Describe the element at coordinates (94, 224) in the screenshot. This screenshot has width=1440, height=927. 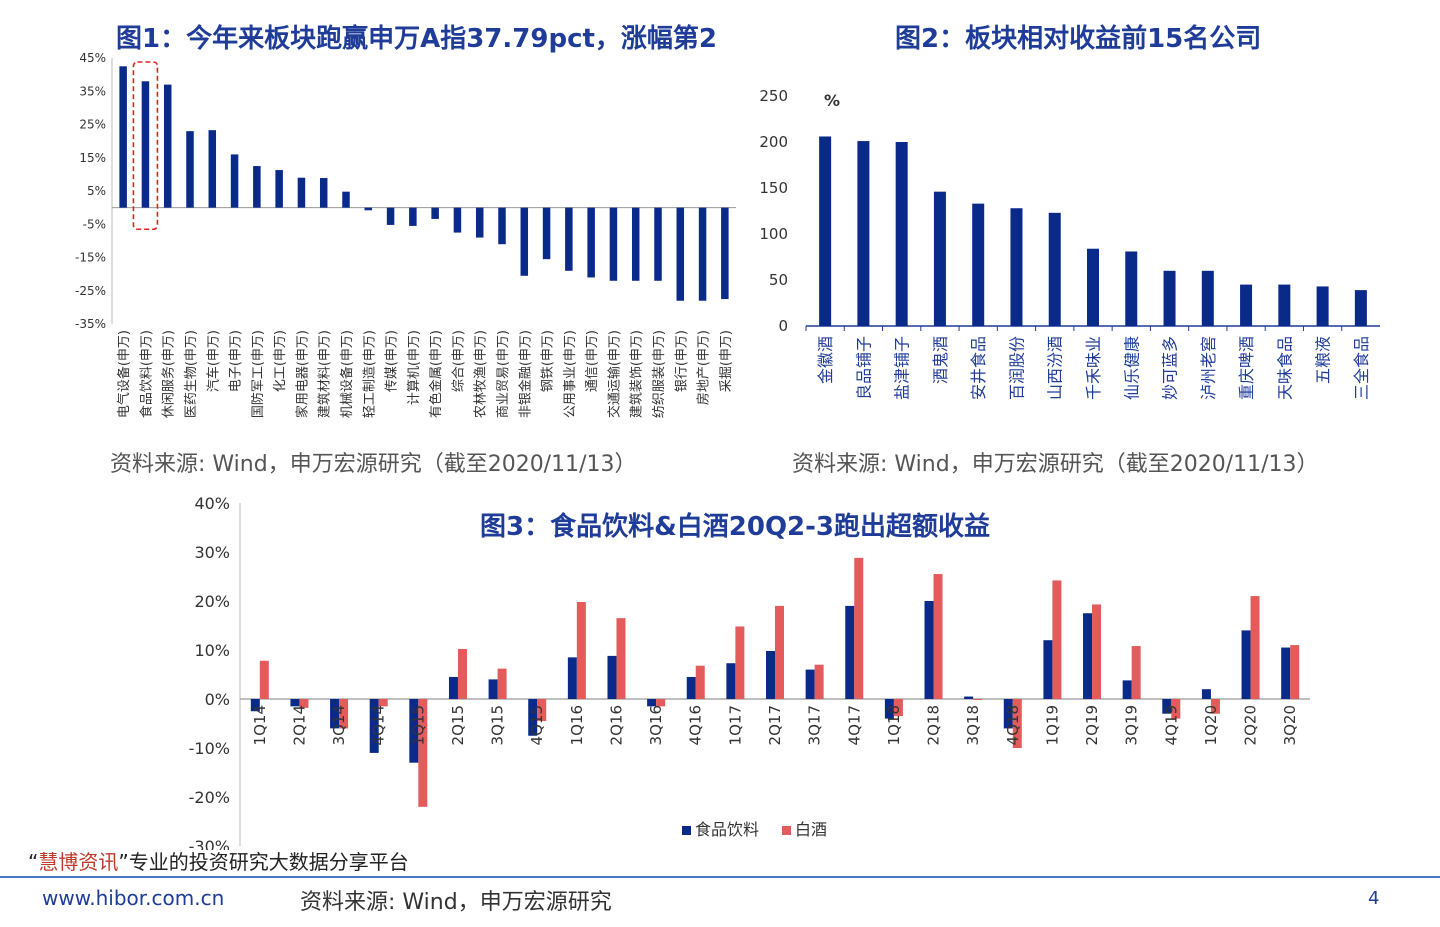
I see `chart1-ytick-label: -5%` at that location.